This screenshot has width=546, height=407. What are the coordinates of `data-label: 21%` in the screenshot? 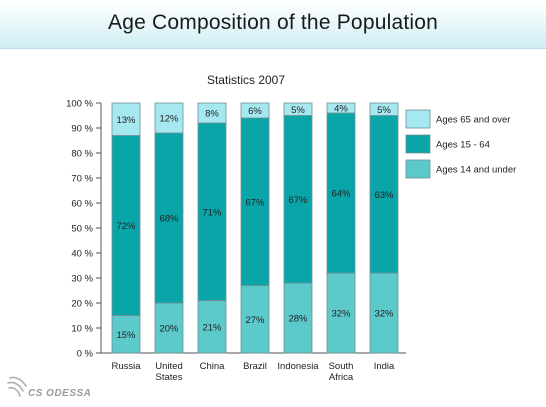 It's located at (212, 327).